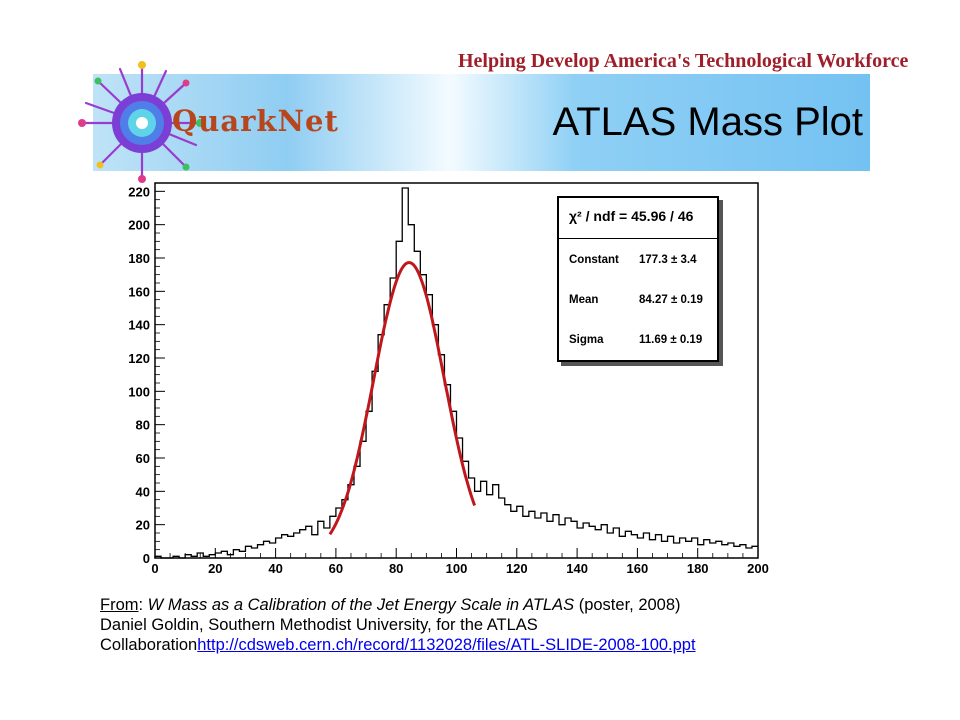  I want to click on y-tick-label: 40, so click(143, 491).